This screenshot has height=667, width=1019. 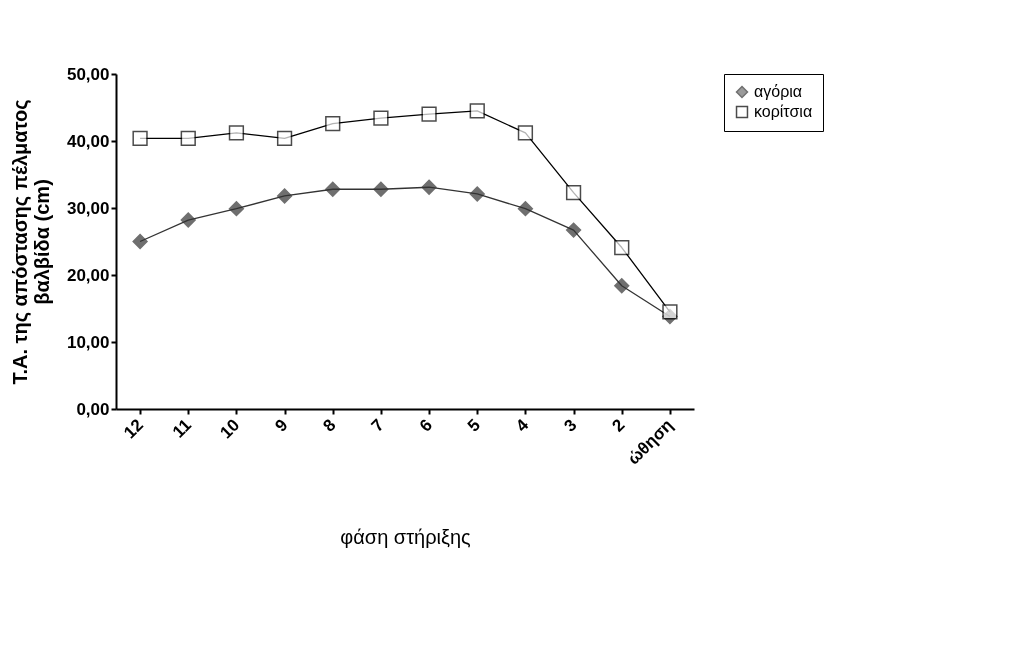 I want to click on y-tick-label: 10,00, so click(x=88, y=342).